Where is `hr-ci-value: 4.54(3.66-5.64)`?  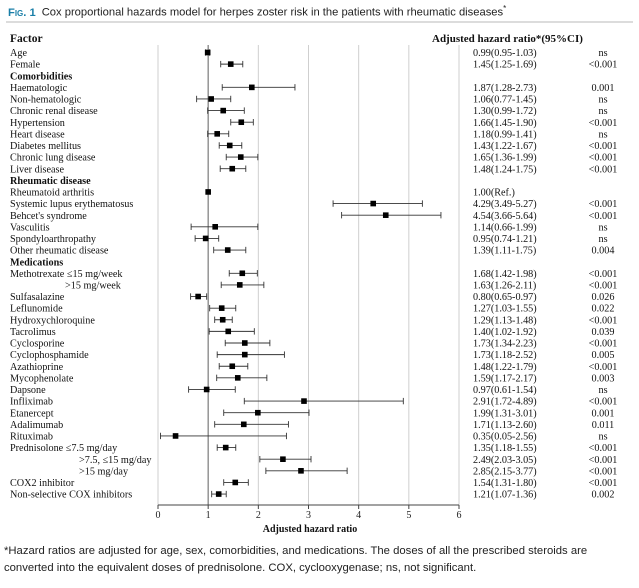 hr-ci-value: 4.54(3.66-5.64) is located at coordinates (505, 216).